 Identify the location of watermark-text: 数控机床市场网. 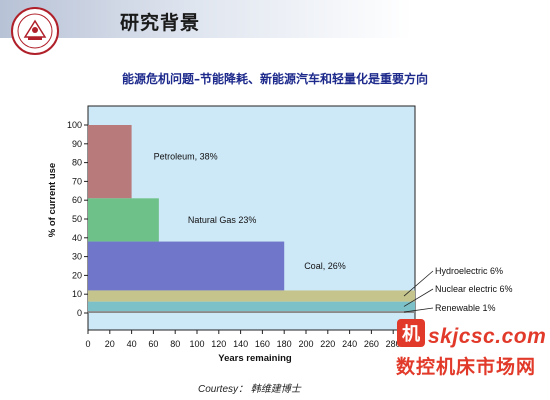
(466, 367).